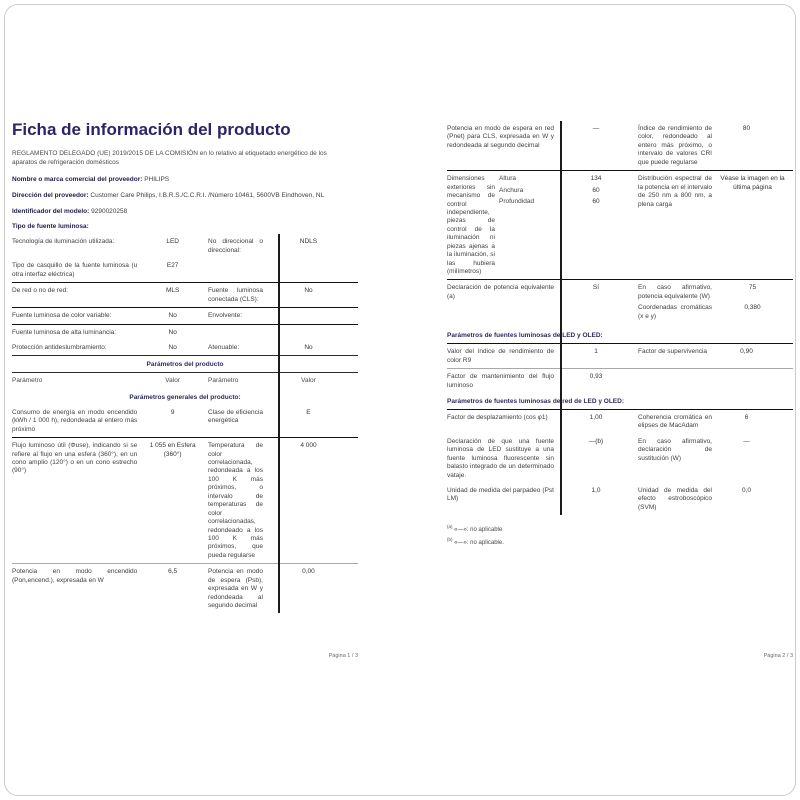 This screenshot has width=800, height=800. I want to click on value-cell: 1 055 en Esfera (360°), so click(172, 450).